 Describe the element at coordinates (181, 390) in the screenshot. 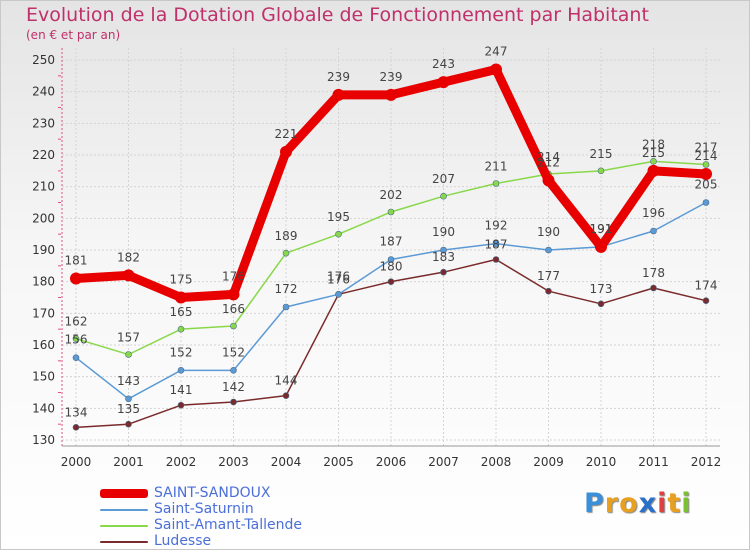

I see `data-label: 141` at that location.